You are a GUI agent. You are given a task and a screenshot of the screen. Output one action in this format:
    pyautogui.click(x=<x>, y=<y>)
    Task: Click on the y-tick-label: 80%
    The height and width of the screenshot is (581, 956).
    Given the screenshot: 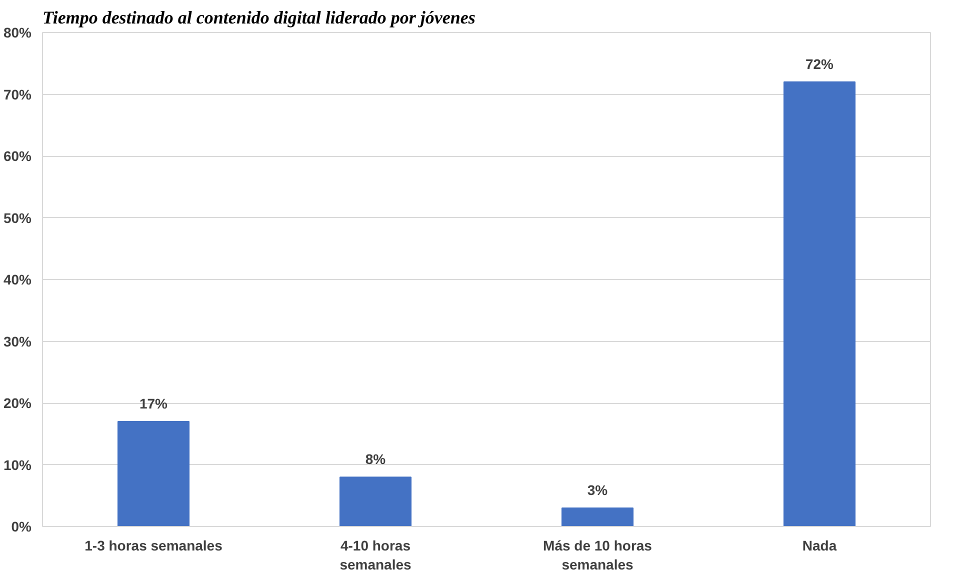 What is the action you would take?
    pyautogui.click(x=17, y=32)
    